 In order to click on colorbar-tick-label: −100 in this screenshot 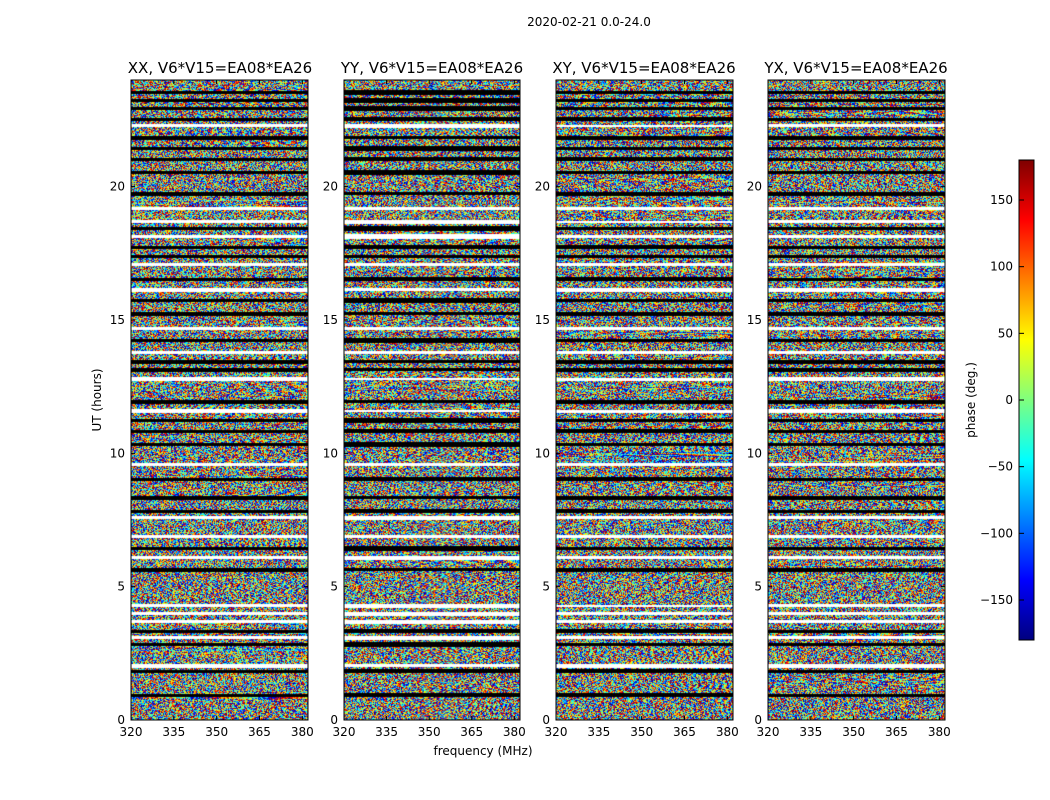, I will do `click(996, 533)`.